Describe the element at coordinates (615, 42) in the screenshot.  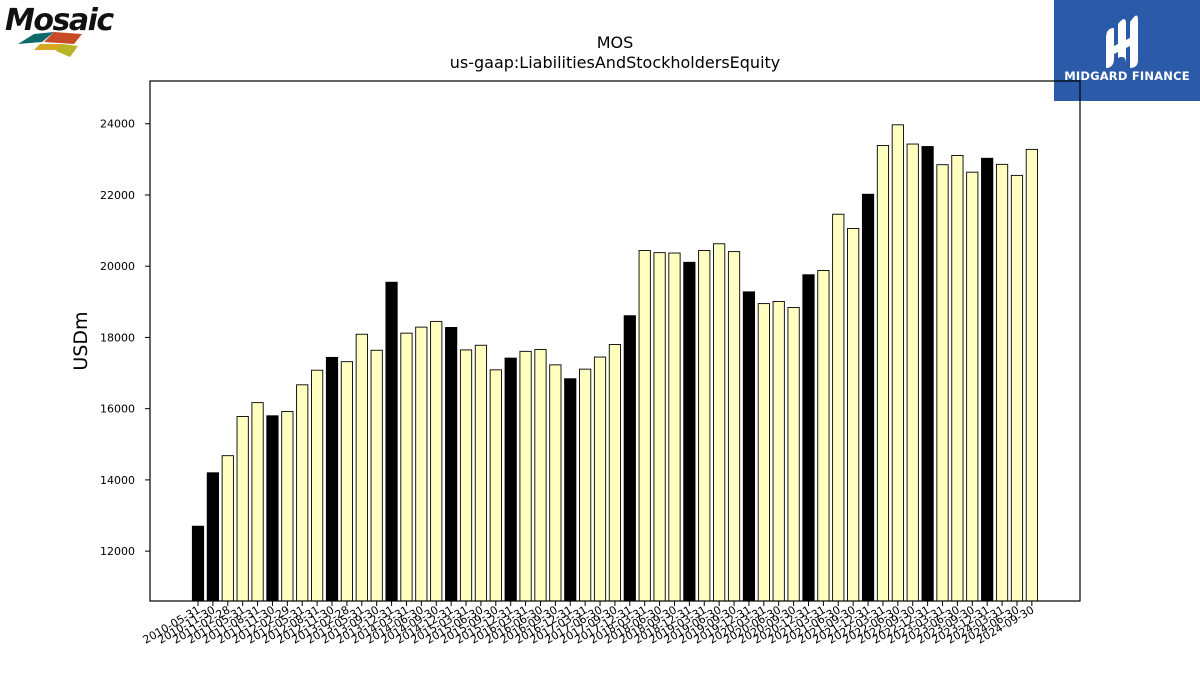
I see `chart-title: MOS` at that location.